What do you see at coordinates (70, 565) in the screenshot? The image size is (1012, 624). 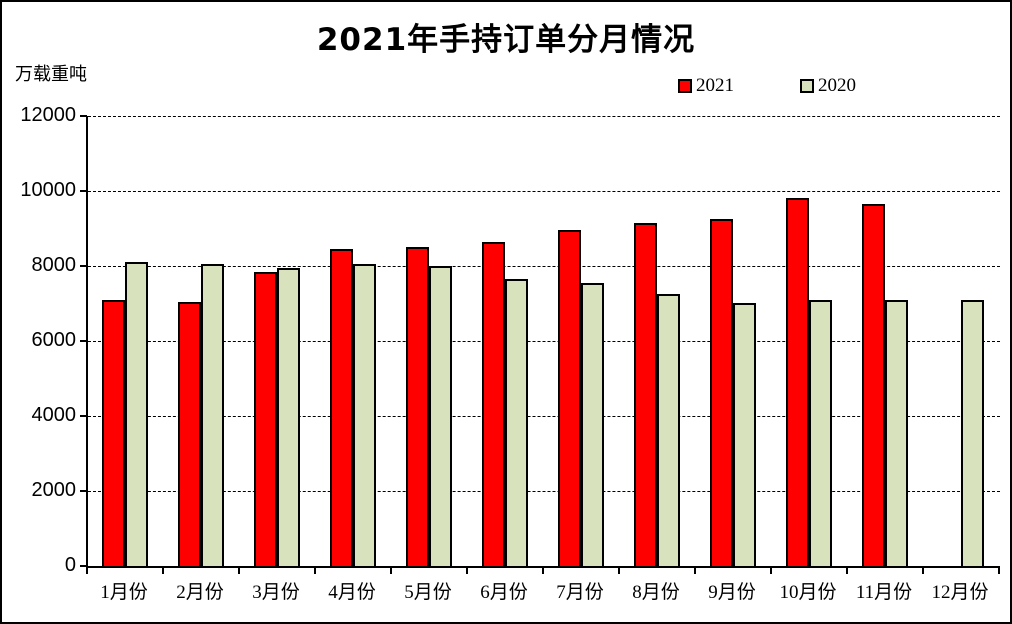 I see `y-axis-tick-label-0: 0` at bounding box center [70, 565].